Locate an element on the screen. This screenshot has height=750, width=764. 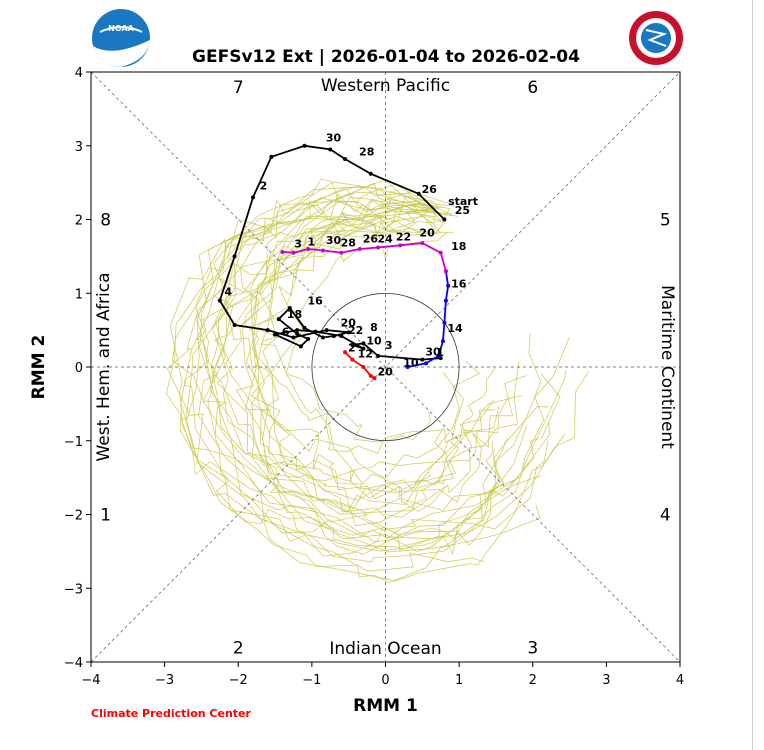
phase-label: 8 is located at coordinates (105, 221).